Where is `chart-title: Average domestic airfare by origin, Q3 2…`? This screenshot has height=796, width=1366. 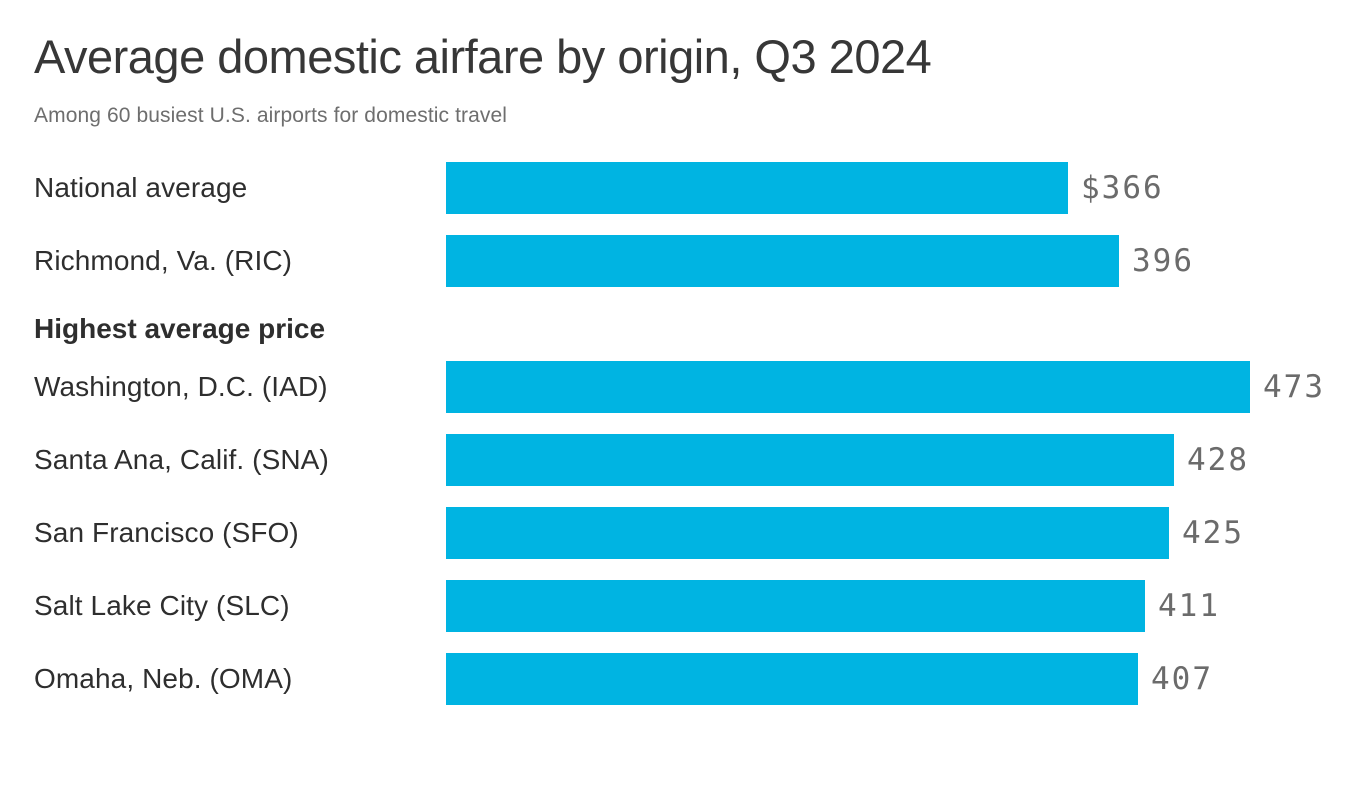 chart-title: Average domestic airfare by origin, Q3 2… is located at coordinates (483, 56).